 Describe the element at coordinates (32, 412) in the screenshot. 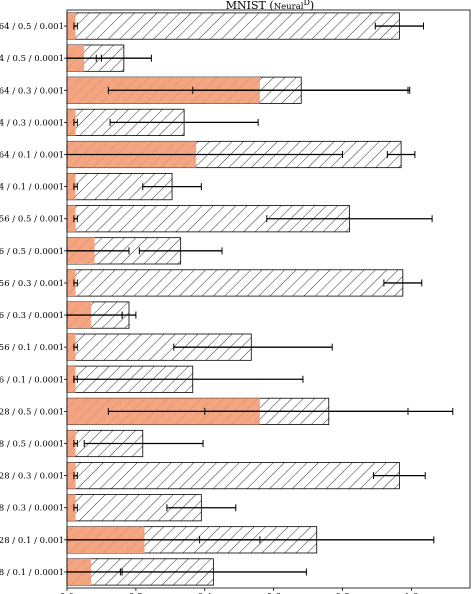

I see `y-tick-label: 128 / 0.5 / 0.001` at that location.